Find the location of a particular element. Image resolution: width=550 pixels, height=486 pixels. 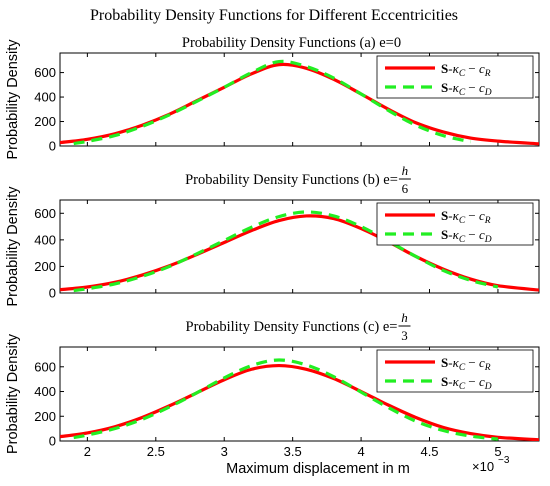

x-axis-exponent-base: ×10 is located at coordinates (483, 466).